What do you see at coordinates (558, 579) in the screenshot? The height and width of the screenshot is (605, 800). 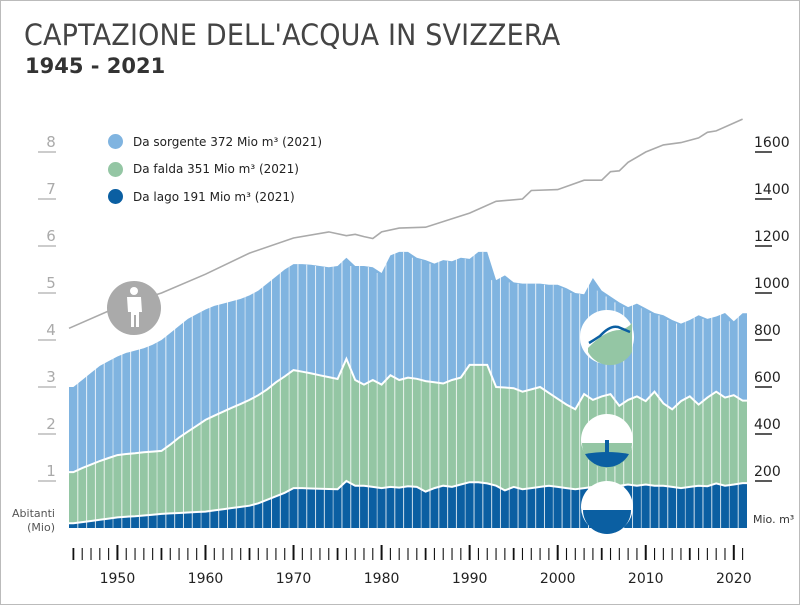 I see `x-axis-label: 2000` at bounding box center [558, 579].